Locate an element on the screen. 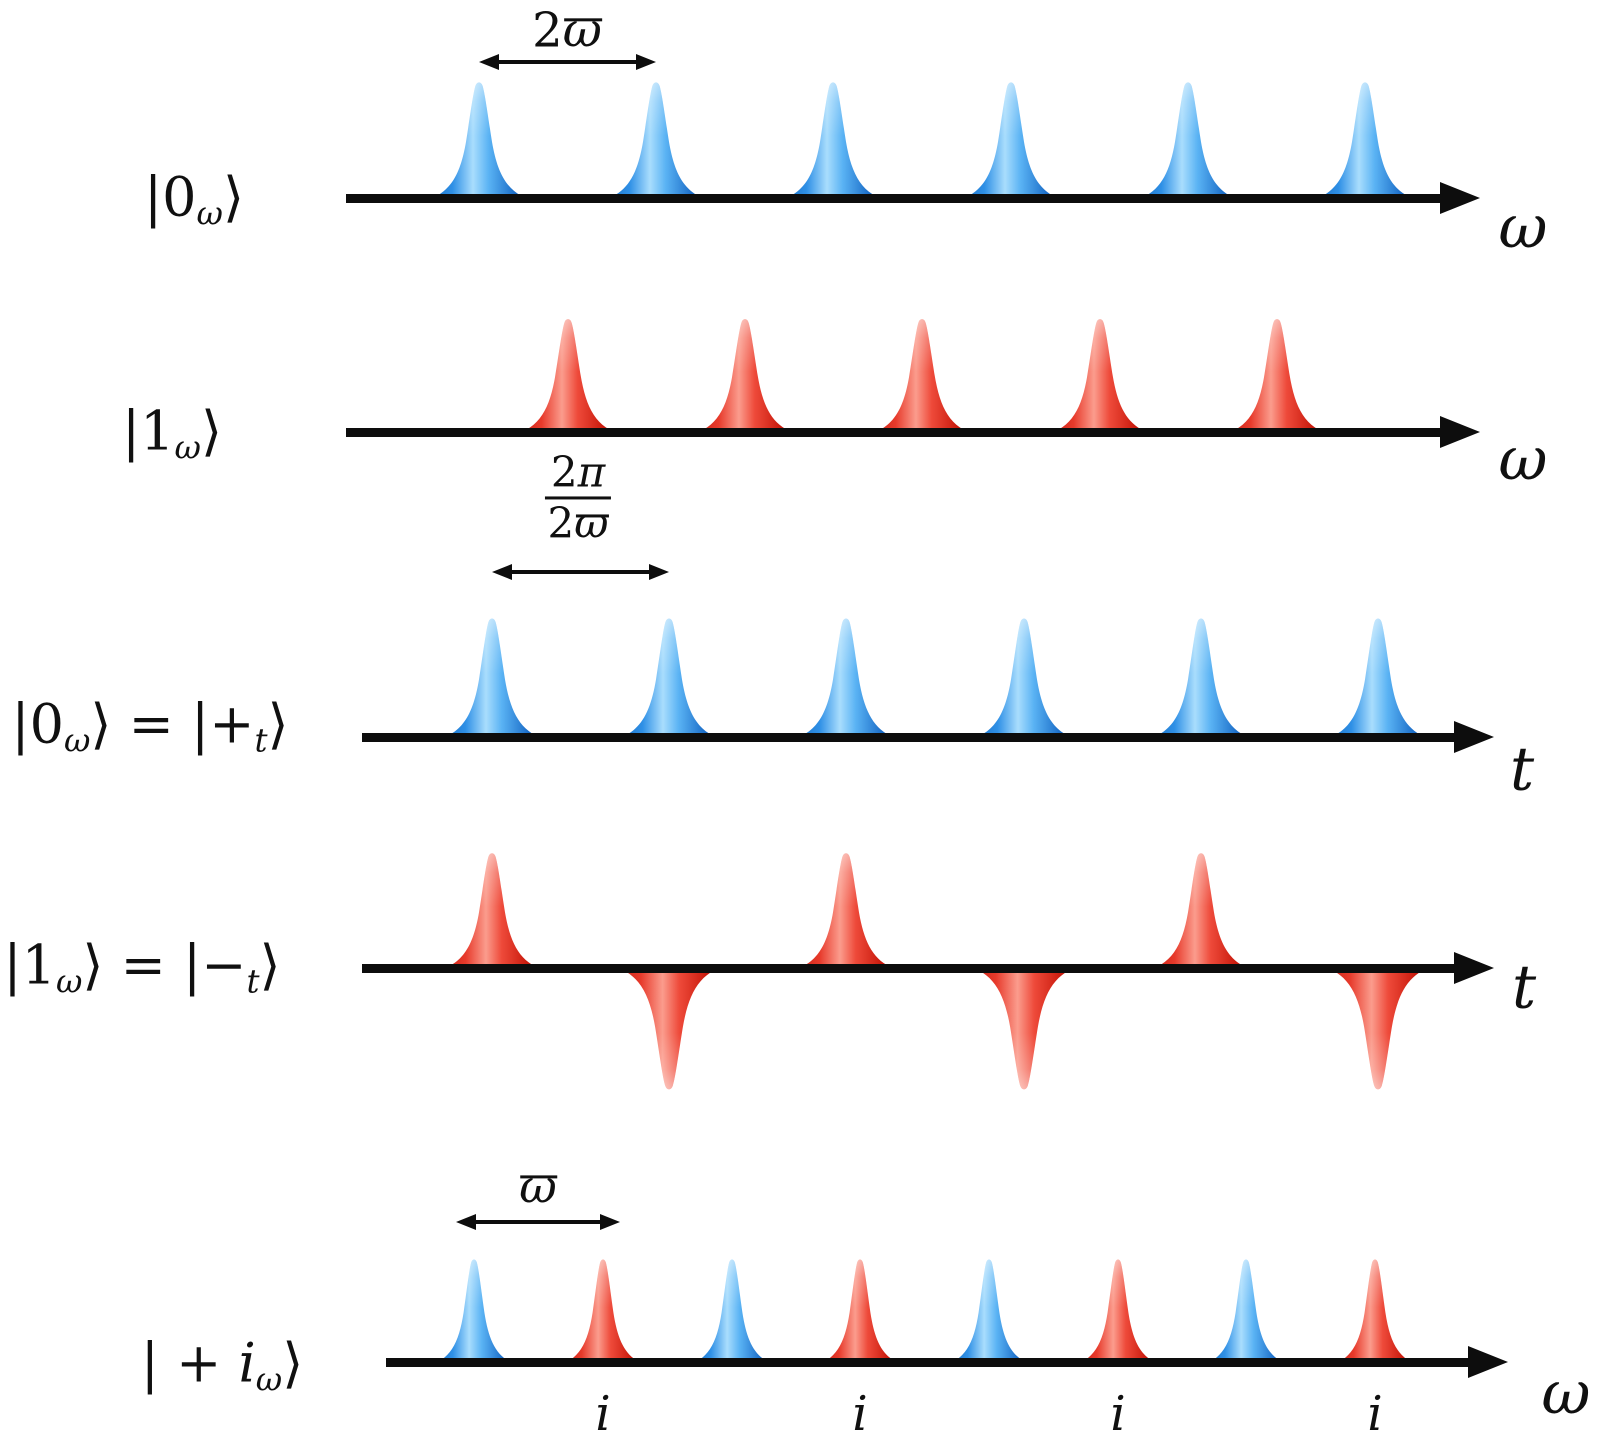 This screenshot has height=1446, width=1600. state-label: |1ω⟩ is located at coordinates (172, 435).